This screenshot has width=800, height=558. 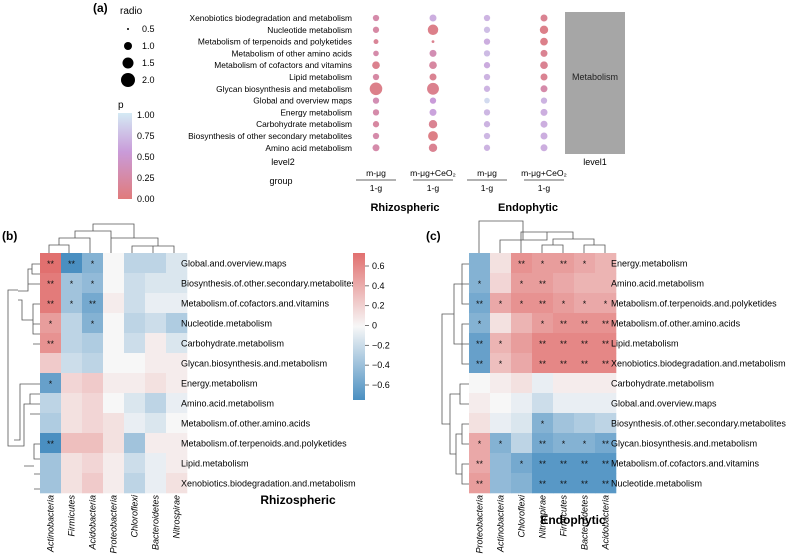 What do you see at coordinates (146, 199) in the screenshot?
I see `p-legend-label: 0.00` at bounding box center [146, 199].